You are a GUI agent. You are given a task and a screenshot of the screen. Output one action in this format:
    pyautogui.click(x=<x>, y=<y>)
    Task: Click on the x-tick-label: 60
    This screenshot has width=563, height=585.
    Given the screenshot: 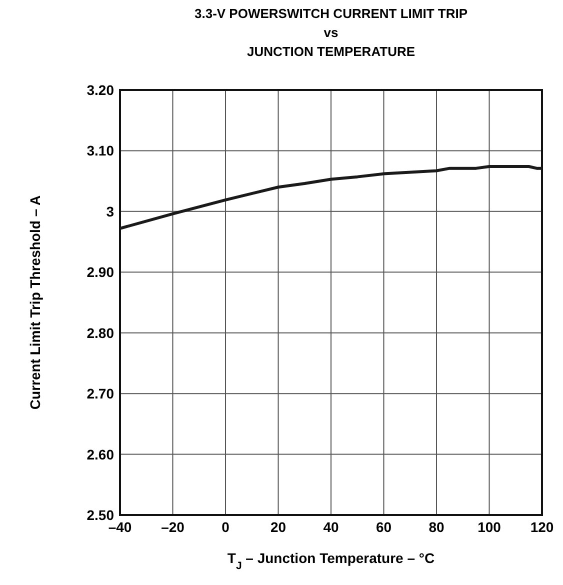 What is the action you would take?
    pyautogui.click(x=384, y=527)
    